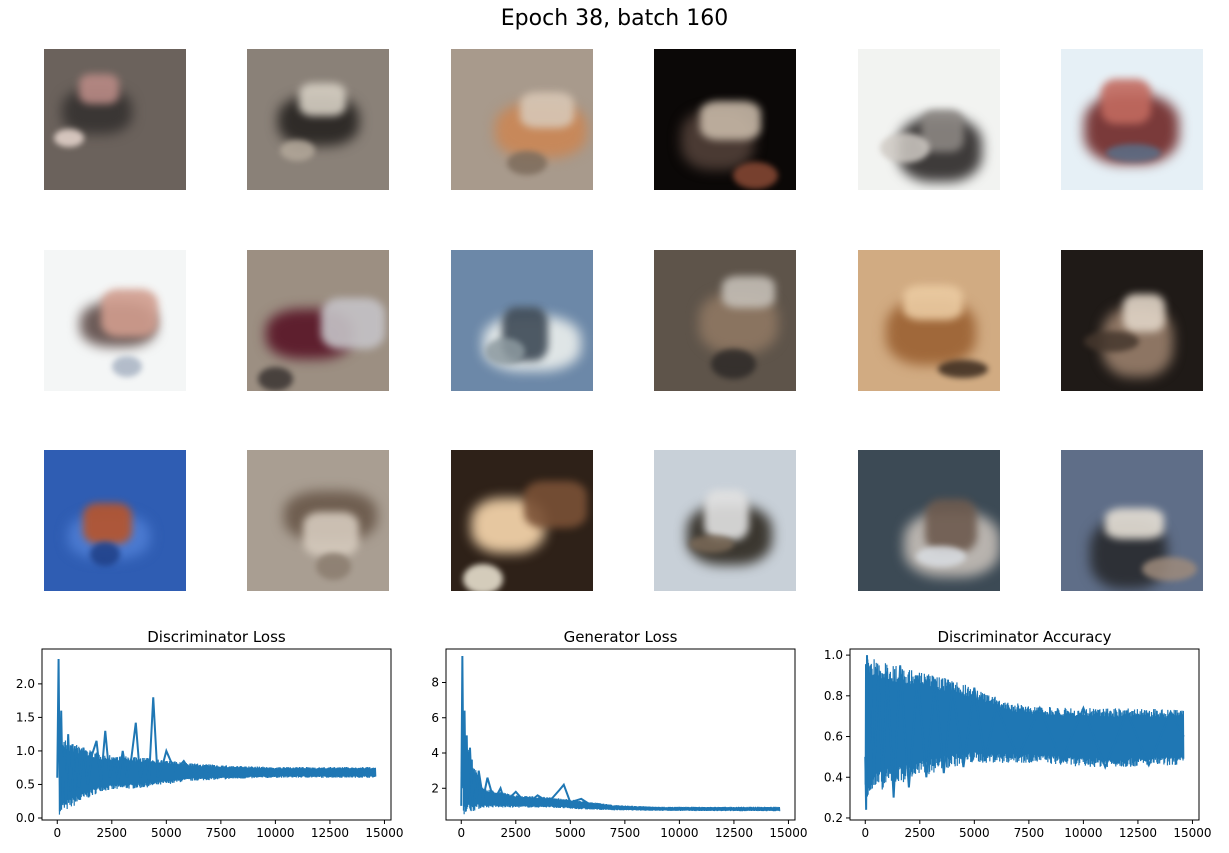 Image resolution: width=1229 pixels, height=853 pixels. I want to click on y-tick-label: 0.0, so click(25, 818).